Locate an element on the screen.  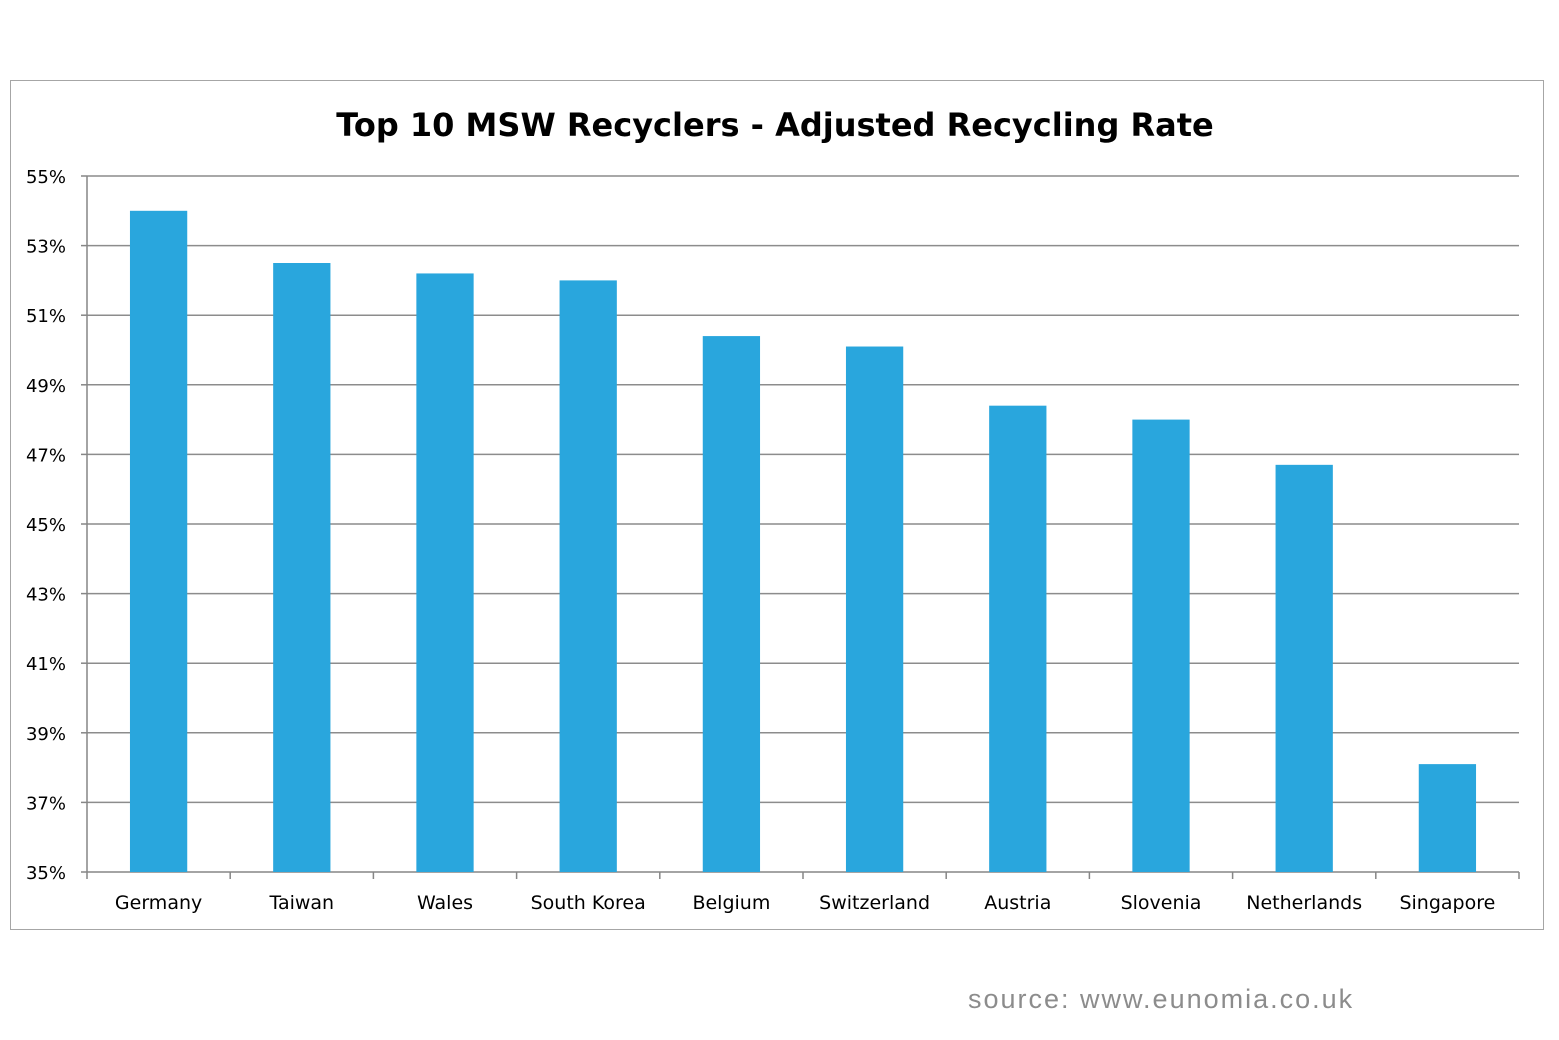
x-tick-label: Austria is located at coordinates (1017, 903).